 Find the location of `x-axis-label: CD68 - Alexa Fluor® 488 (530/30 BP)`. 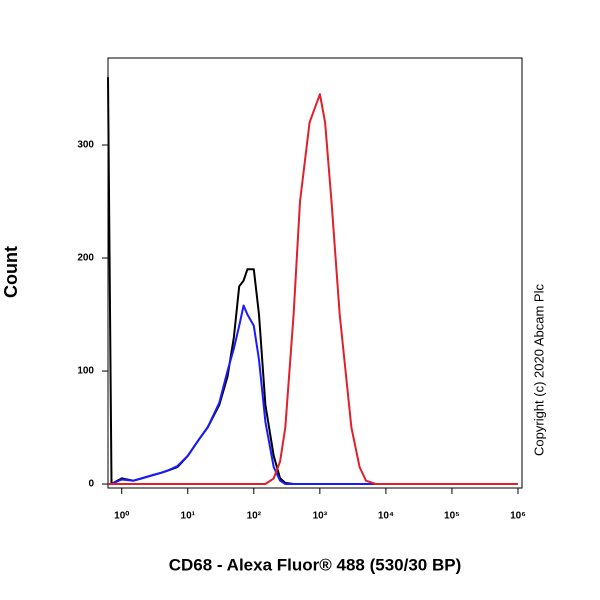

x-axis-label: CD68 - Alexa Fluor® 488 (530/30 BP) is located at coordinates (315, 564).